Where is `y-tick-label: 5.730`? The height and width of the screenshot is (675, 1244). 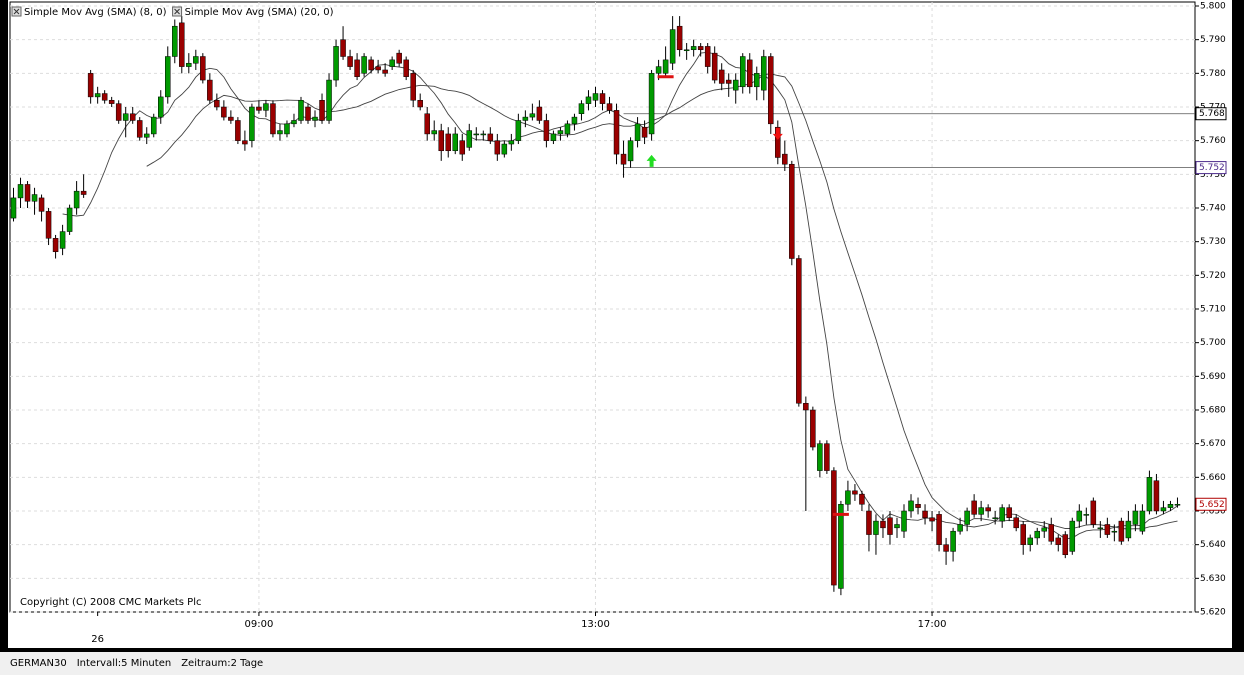
y-tick-label: 5.730 is located at coordinates (1213, 242).